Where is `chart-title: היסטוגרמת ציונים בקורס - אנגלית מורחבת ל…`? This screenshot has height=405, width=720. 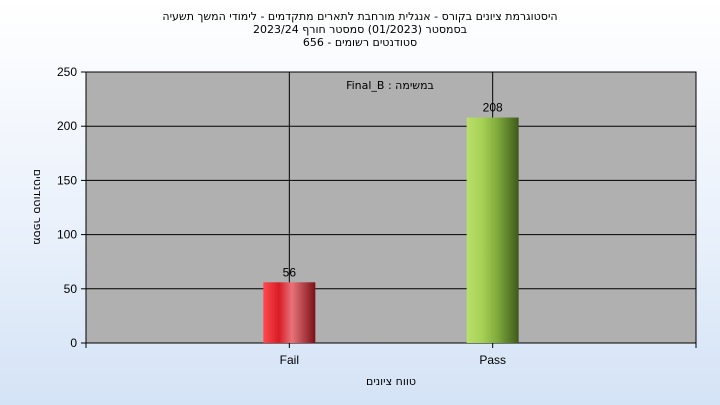
chart-title: היסטוגרמת ציונים בקורס - אנגלית מורחבת ל… is located at coordinates (360, 29).